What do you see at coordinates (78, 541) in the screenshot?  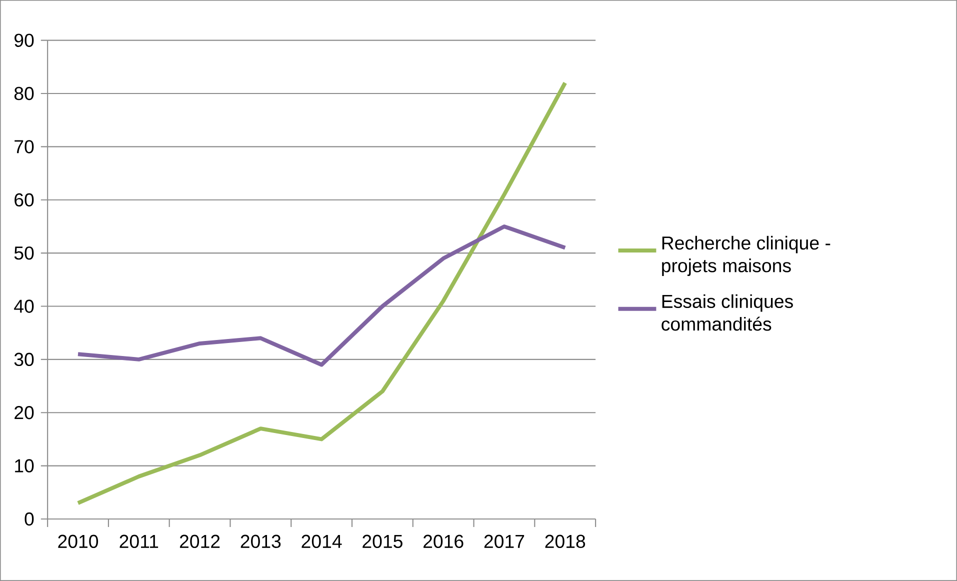 I see `x-tick-label: 2010` at bounding box center [78, 541].